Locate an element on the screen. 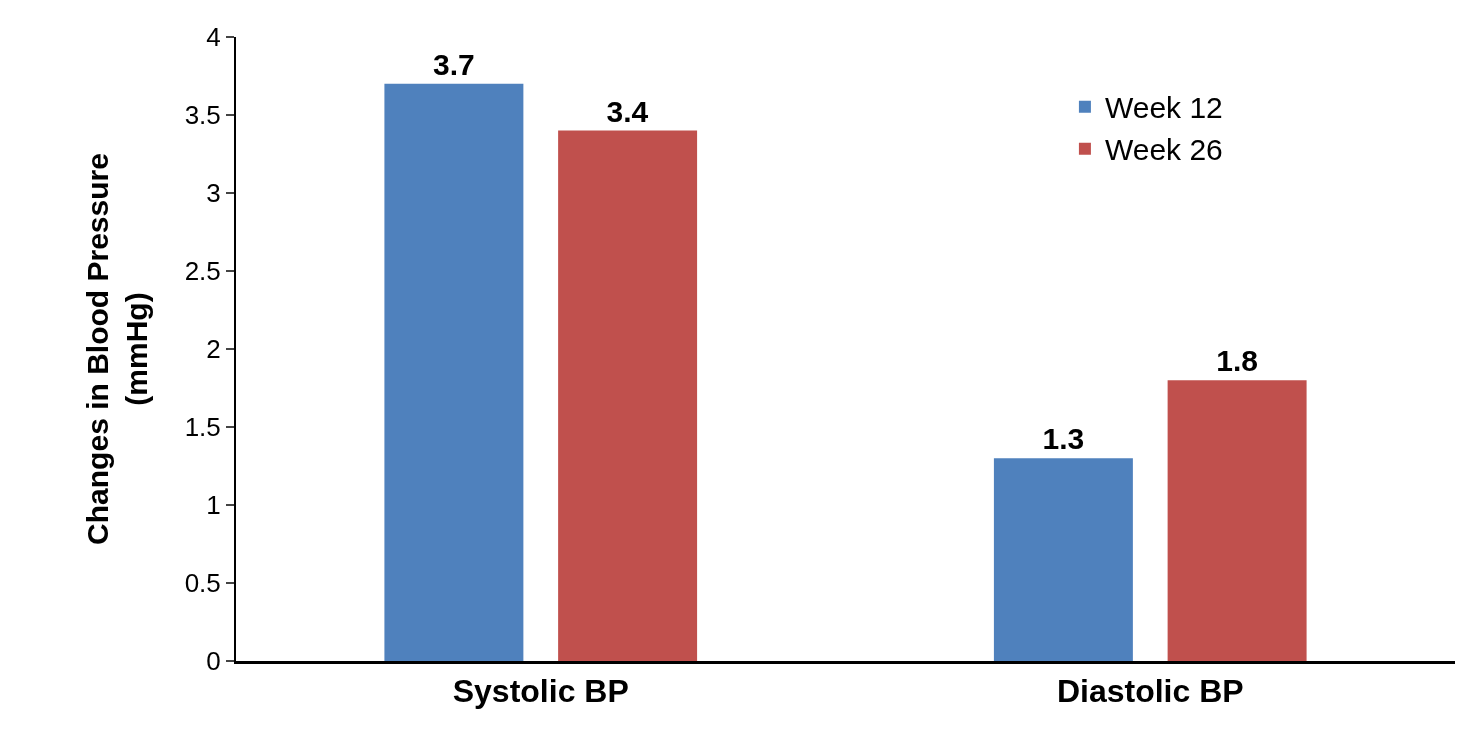 The height and width of the screenshot is (735, 1464). y-tick-label: 2 is located at coordinates (213, 349).